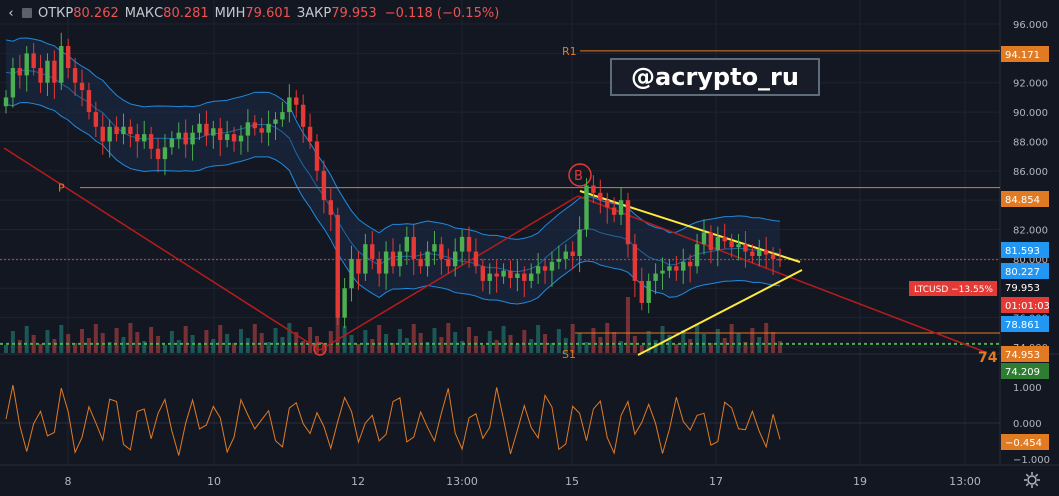 The width and height of the screenshot is (1059, 496). I want to click on price-badge-text: 81.593, so click(1022, 251).